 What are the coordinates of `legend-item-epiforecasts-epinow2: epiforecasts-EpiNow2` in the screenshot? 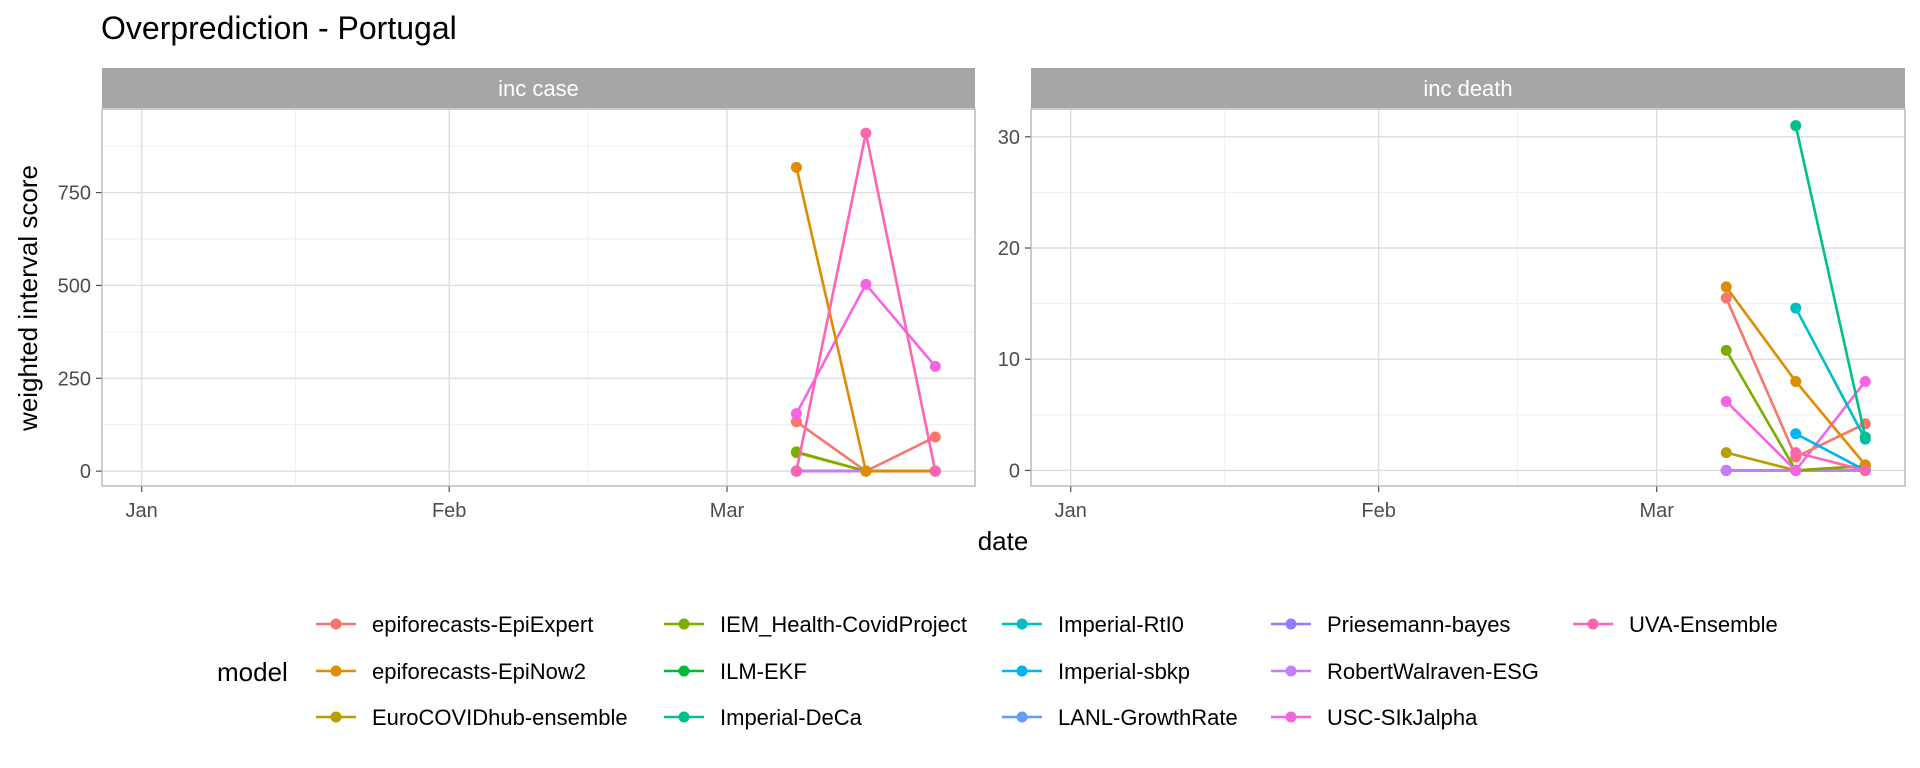 It's located at (451, 671).